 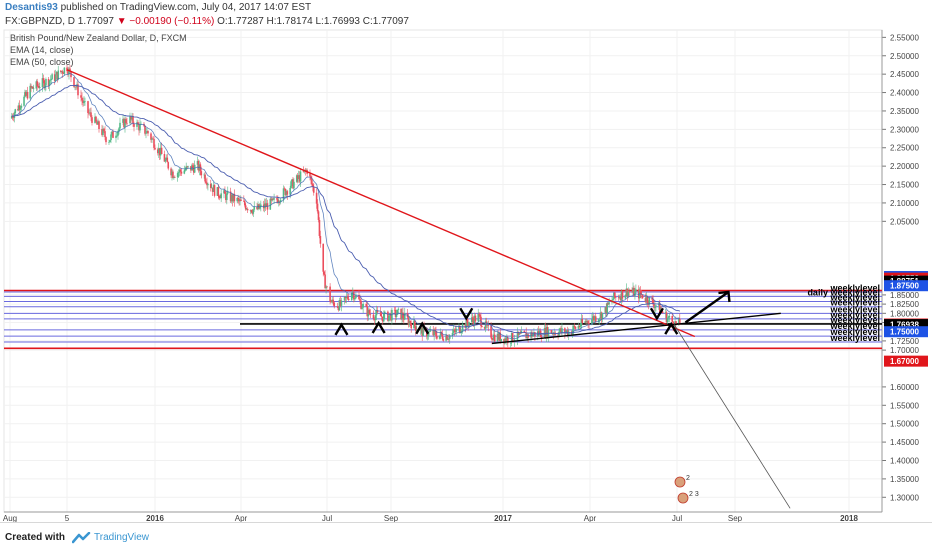 What do you see at coordinates (904, 497) in the screenshot?
I see `y-tick-label: 1.30000` at bounding box center [904, 497].